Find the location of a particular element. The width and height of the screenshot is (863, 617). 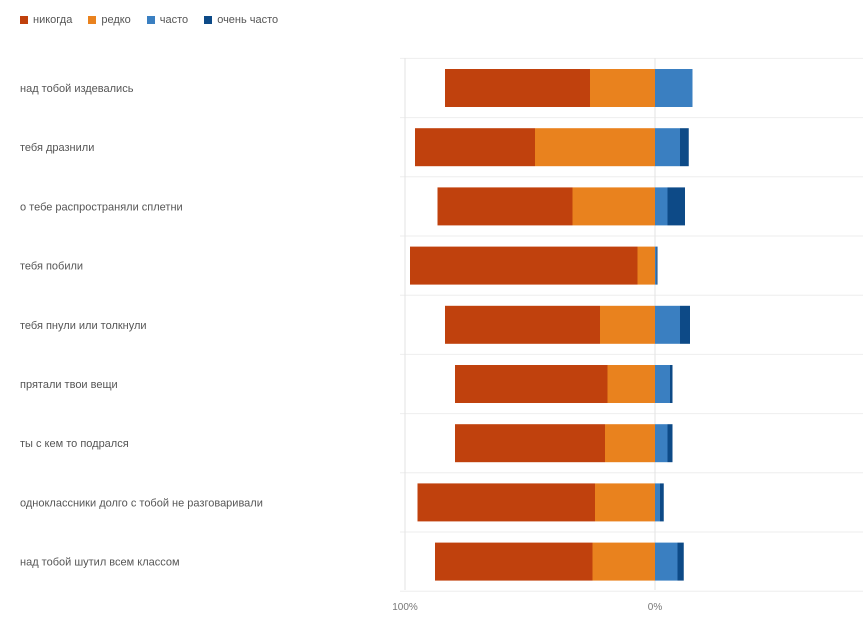

category-label: ты с кем то подрался is located at coordinates (74, 444).